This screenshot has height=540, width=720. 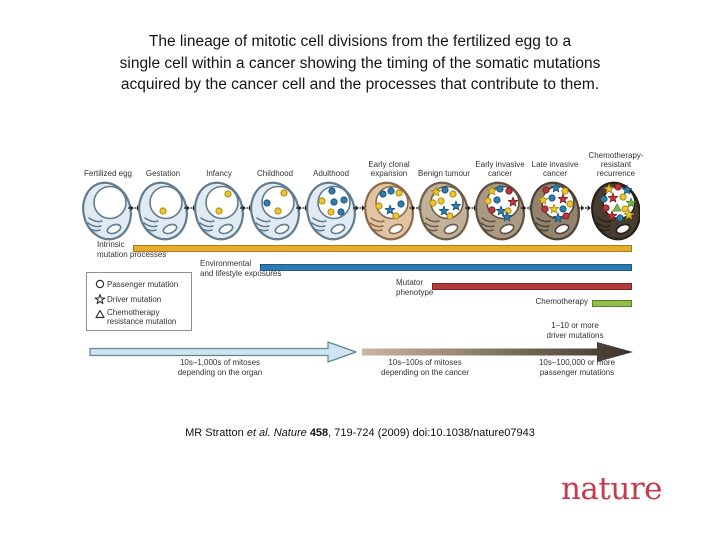 What do you see at coordinates (382, 248) in the screenshot?
I see `intrinsic-mutation-bar` at bounding box center [382, 248].